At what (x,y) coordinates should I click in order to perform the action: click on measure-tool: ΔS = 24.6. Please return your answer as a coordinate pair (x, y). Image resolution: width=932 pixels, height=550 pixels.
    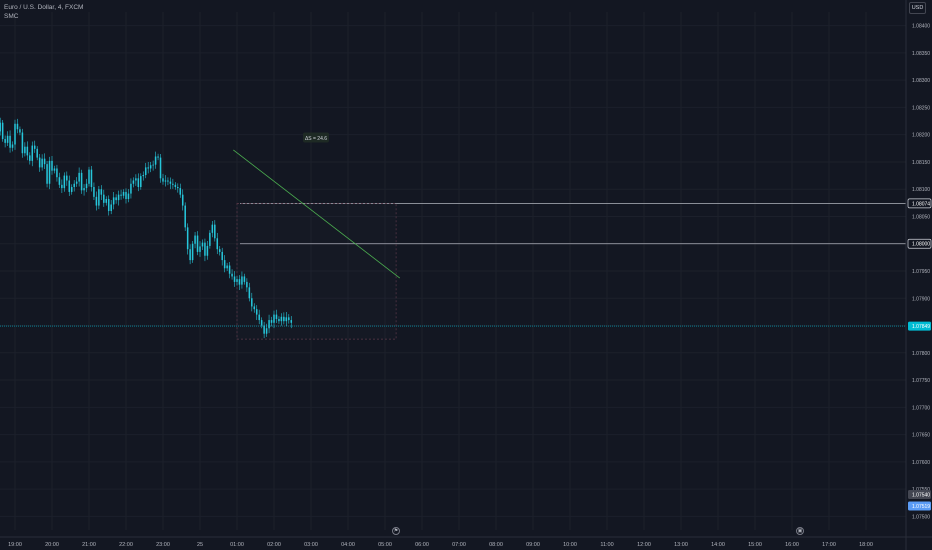
    Looking at the image, I should click on (316, 236).